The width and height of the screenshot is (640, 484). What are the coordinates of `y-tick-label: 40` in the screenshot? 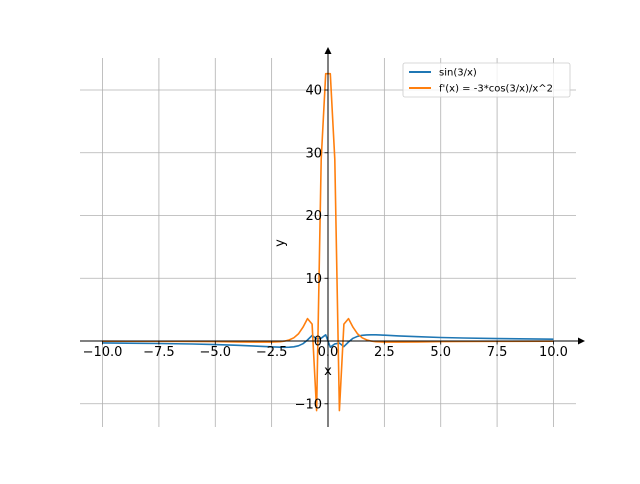 It's located at (313, 91).